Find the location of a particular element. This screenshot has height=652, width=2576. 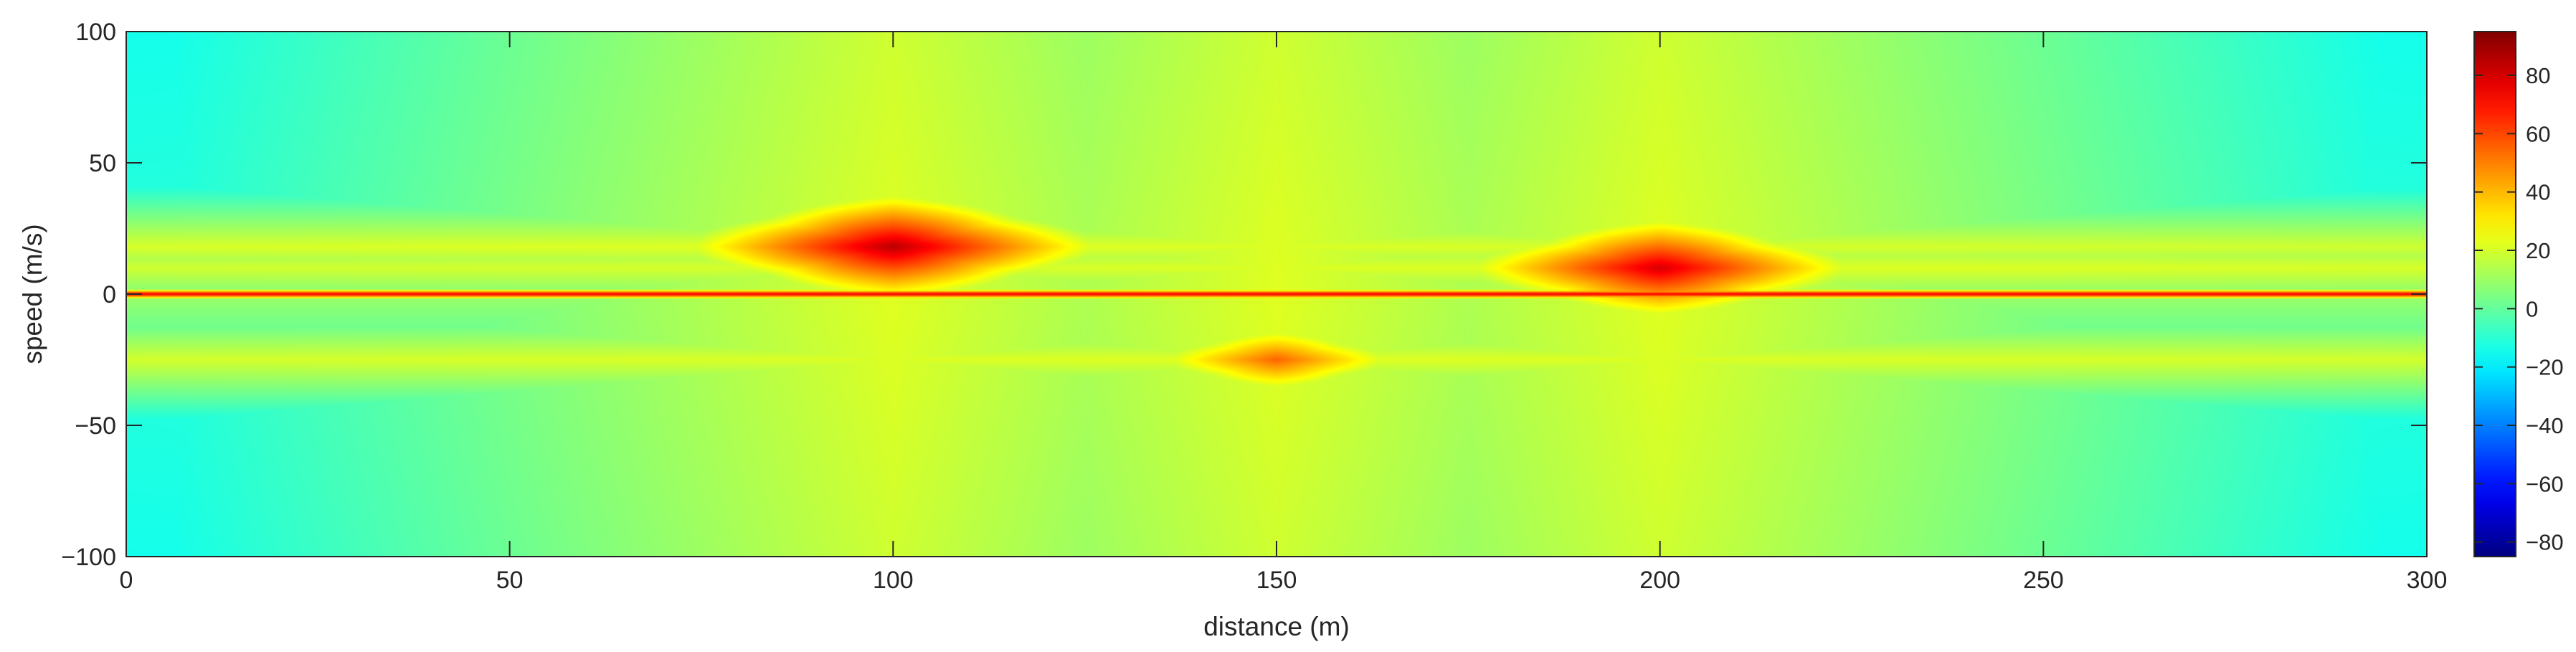

x-tick-label: 300 is located at coordinates (2427, 580).